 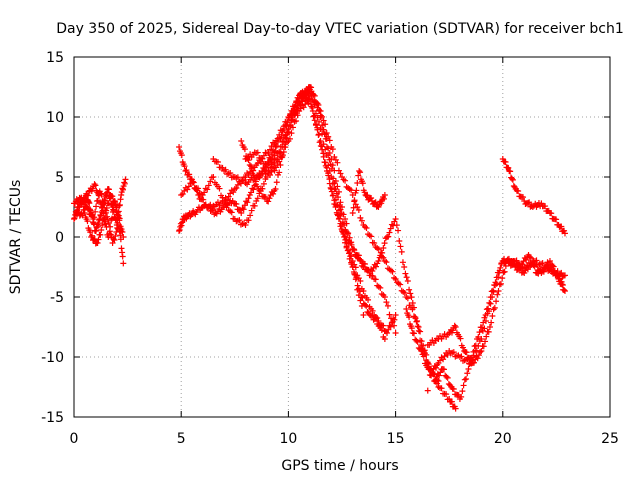 What do you see at coordinates (52, 358) in the screenshot?
I see `y-tick-label: -10` at bounding box center [52, 358].